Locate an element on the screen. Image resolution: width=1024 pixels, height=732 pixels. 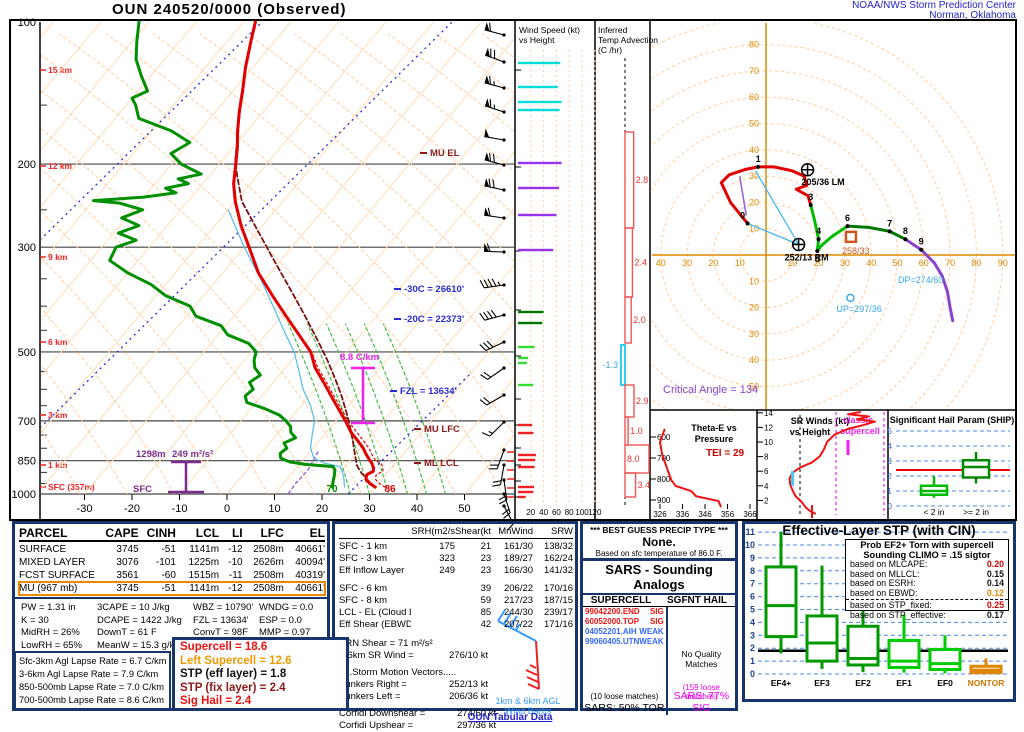
svg-text: 326 is located at coordinates (660, 514).